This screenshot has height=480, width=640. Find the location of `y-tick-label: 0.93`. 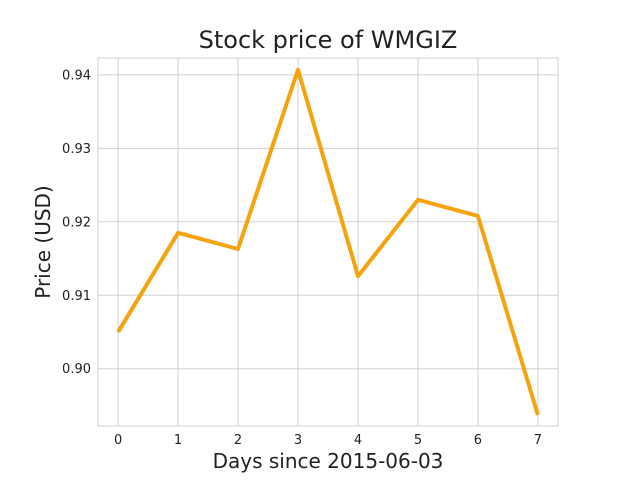

y-tick-label: 0.93 is located at coordinates (76, 149).